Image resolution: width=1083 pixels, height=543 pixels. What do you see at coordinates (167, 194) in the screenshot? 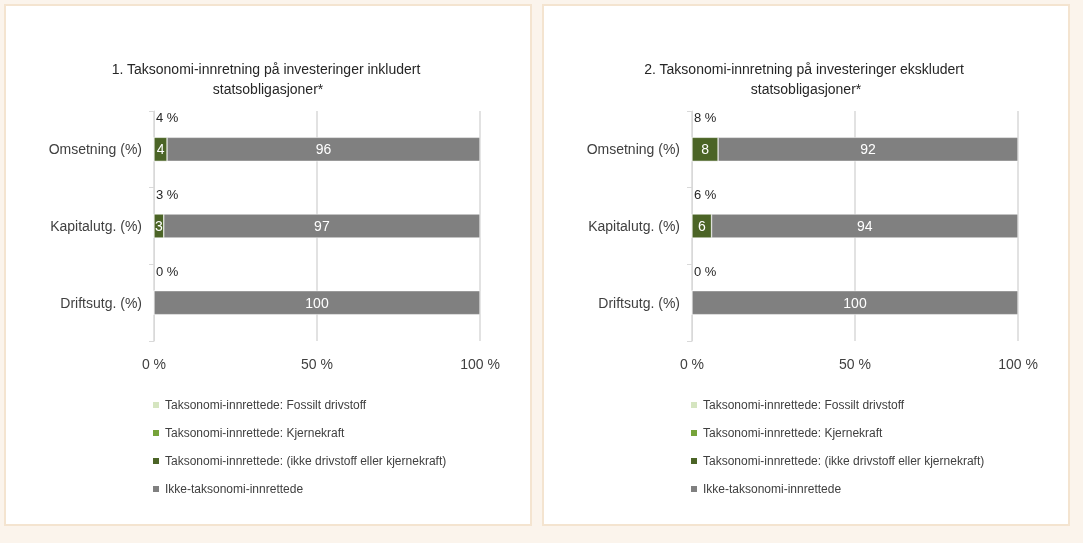
I see `annotation: 3 %` at bounding box center [167, 194].